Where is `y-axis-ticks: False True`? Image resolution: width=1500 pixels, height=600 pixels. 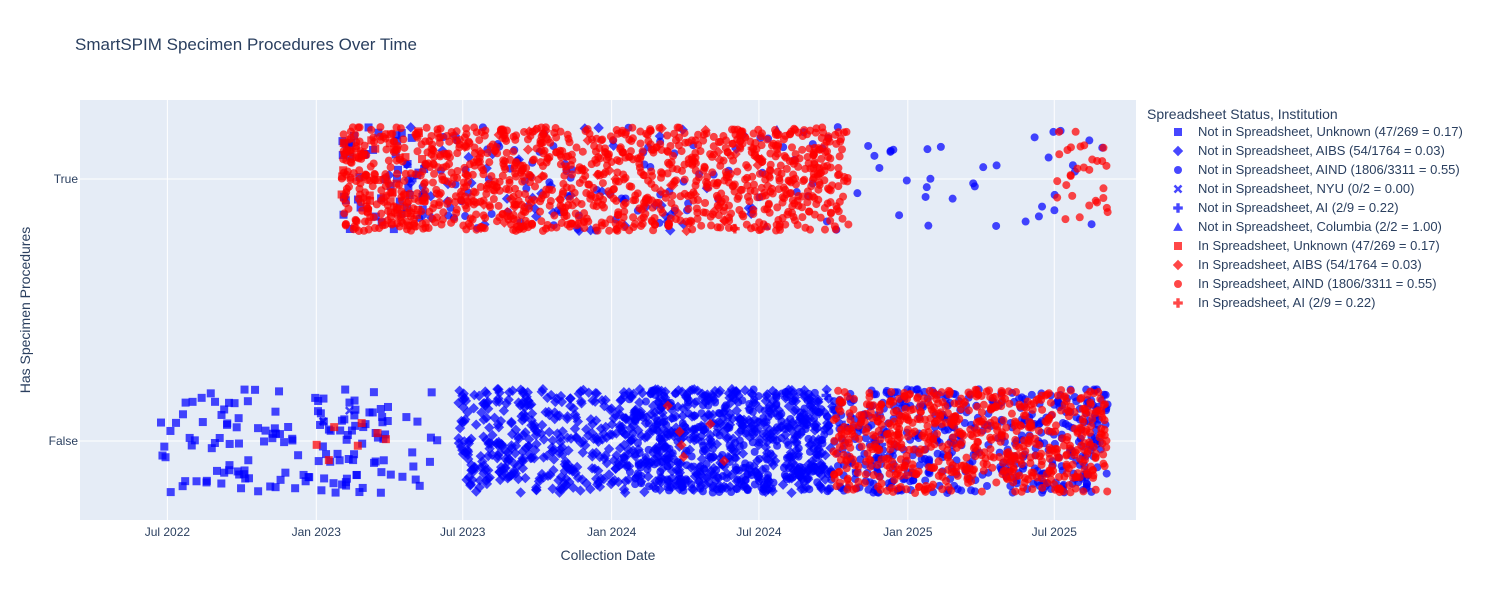
y-axis-ticks: False True is located at coordinates (64, 310).